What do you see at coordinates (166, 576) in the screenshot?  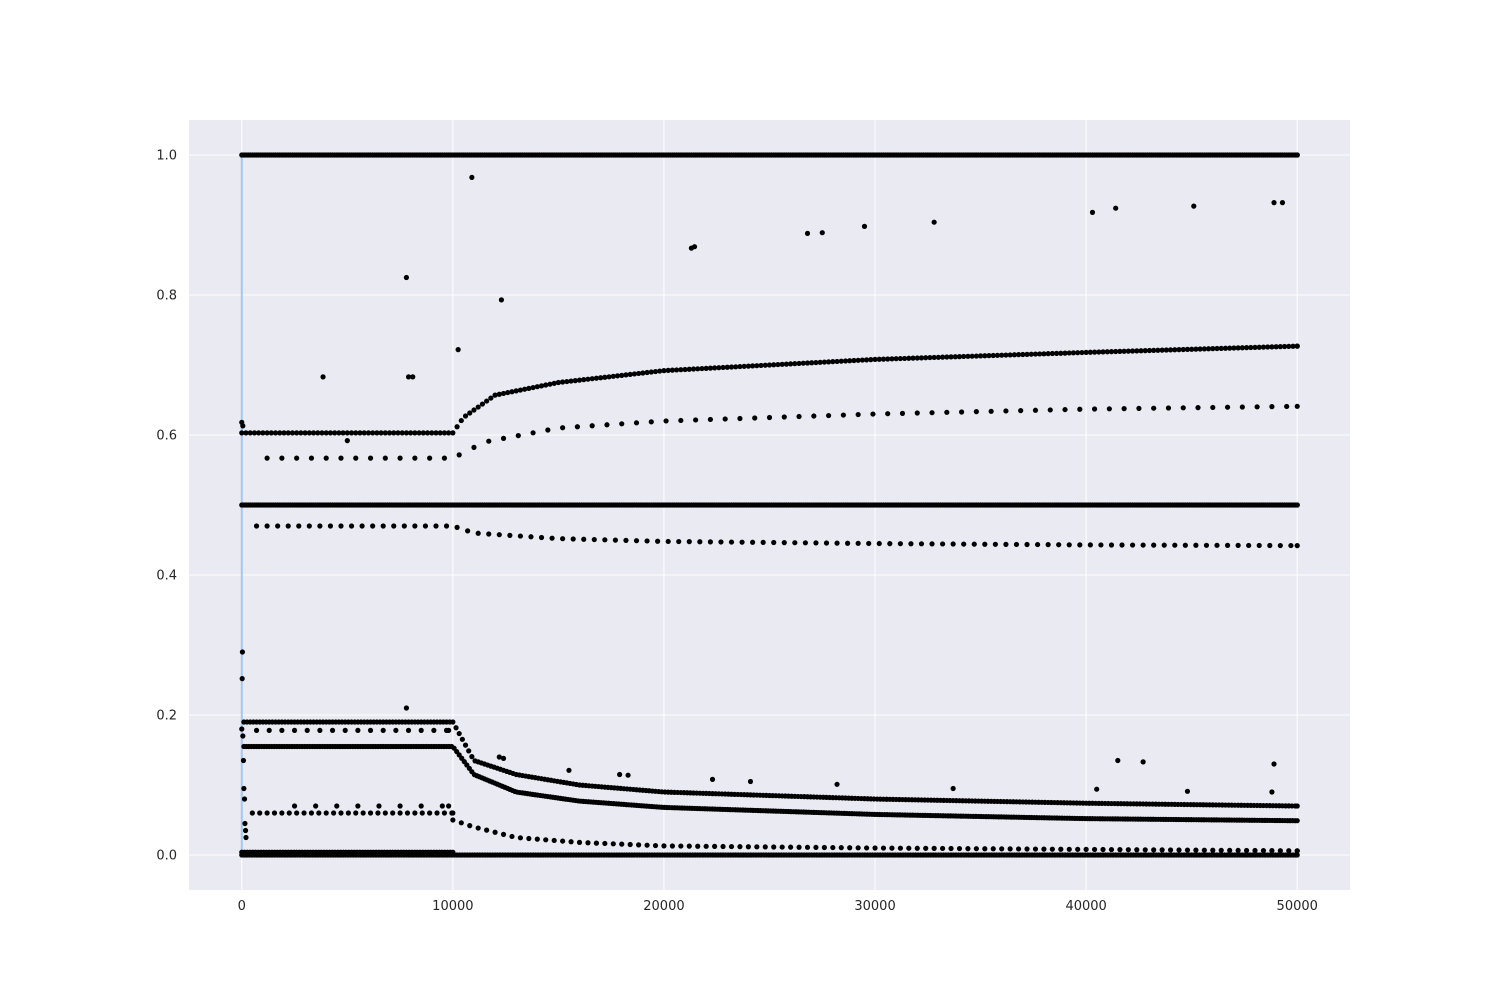 I see `y-tick-label: 0.4` at bounding box center [166, 576].